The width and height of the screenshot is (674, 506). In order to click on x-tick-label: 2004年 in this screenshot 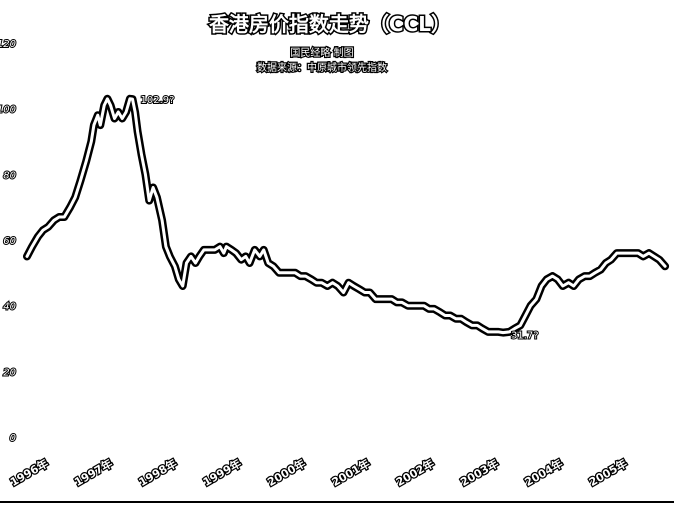, I will do `click(543, 472)`.